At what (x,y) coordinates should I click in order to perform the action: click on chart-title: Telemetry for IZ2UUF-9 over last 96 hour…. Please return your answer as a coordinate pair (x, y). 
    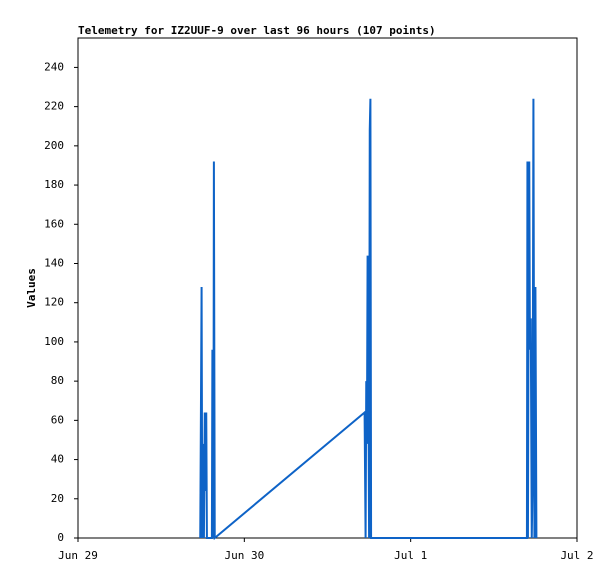
    Looking at the image, I should click on (257, 30).